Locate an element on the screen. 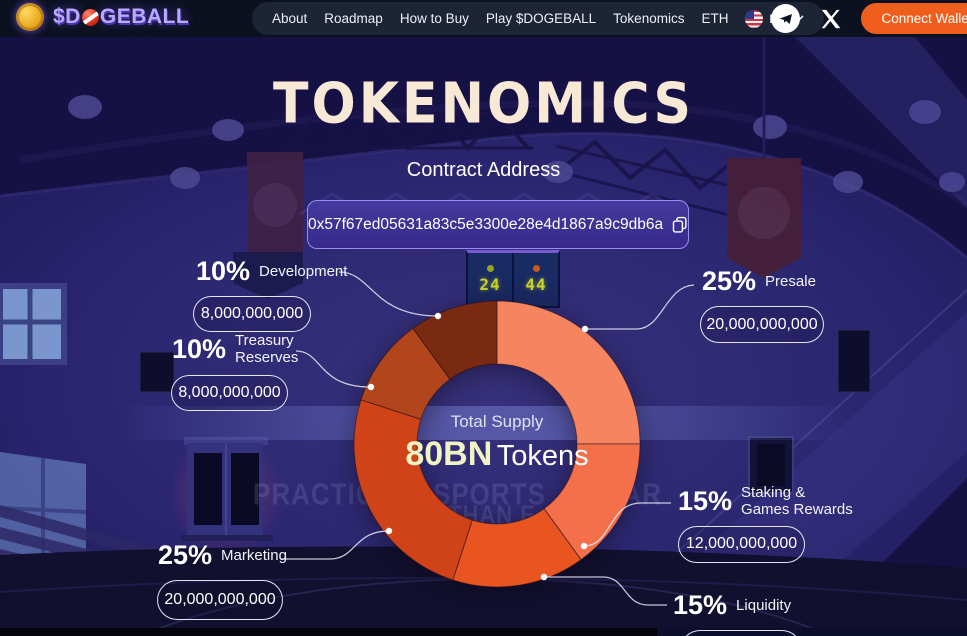 Image resolution: width=967 pixels, height=636 pixels. nav-tokenomics: Tokenomics is located at coordinates (649, 18).